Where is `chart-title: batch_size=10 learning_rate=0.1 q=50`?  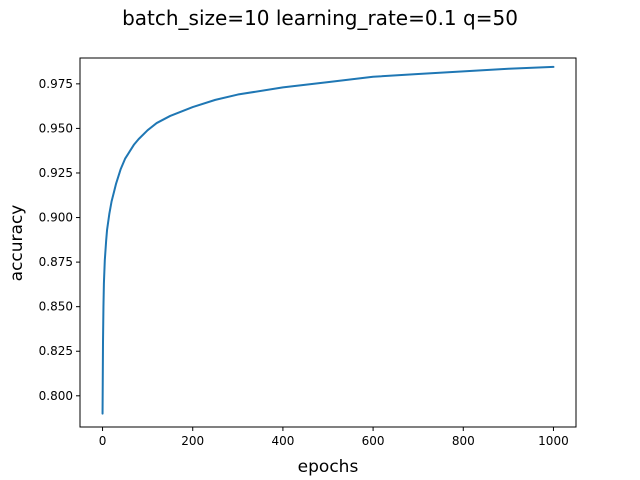 chart-title: batch_size=10 learning_rate=0.1 q=50 is located at coordinates (320, 18).